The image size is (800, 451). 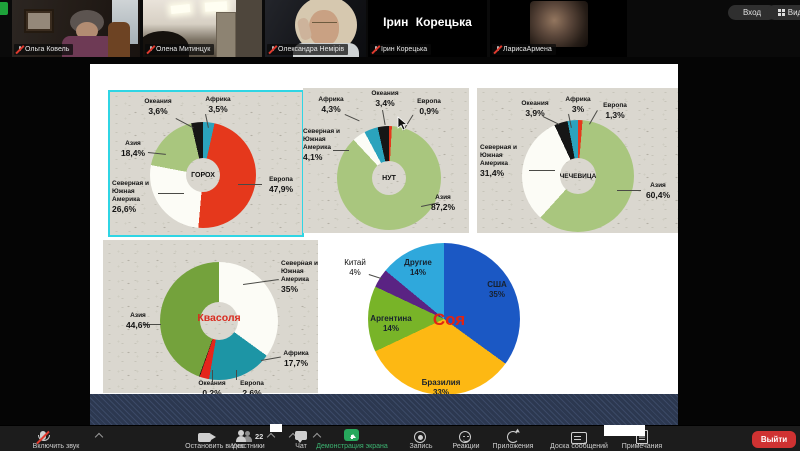 What do you see at coordinates (249, 28) in the screenshot?
I see `wall` at bounding box center [249, 28].